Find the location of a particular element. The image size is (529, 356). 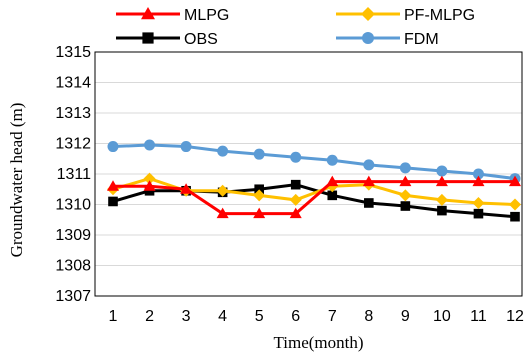

legend-label: PF-MLPG is located at coordinates (439, 15).